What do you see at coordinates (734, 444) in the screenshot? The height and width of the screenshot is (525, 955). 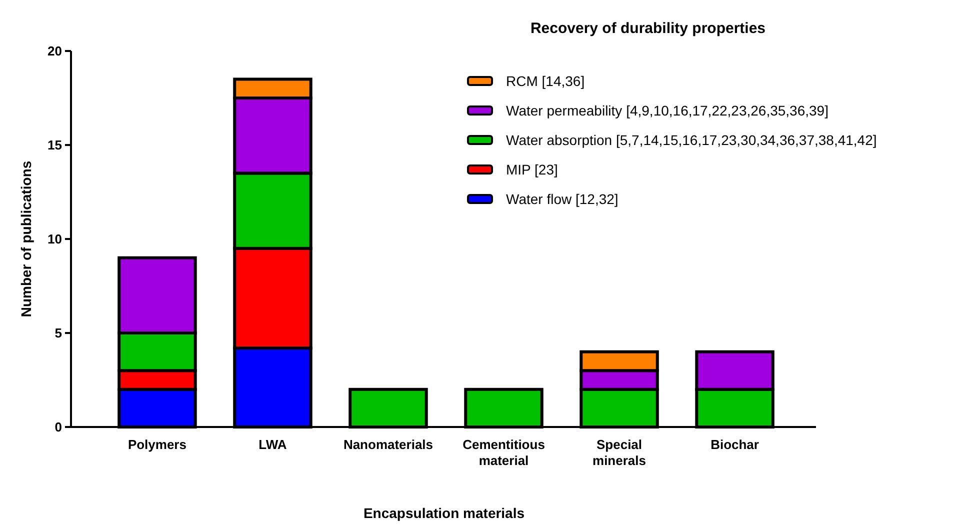 I see `x-tick-label: Biochar` at bounding box center [734, 444].